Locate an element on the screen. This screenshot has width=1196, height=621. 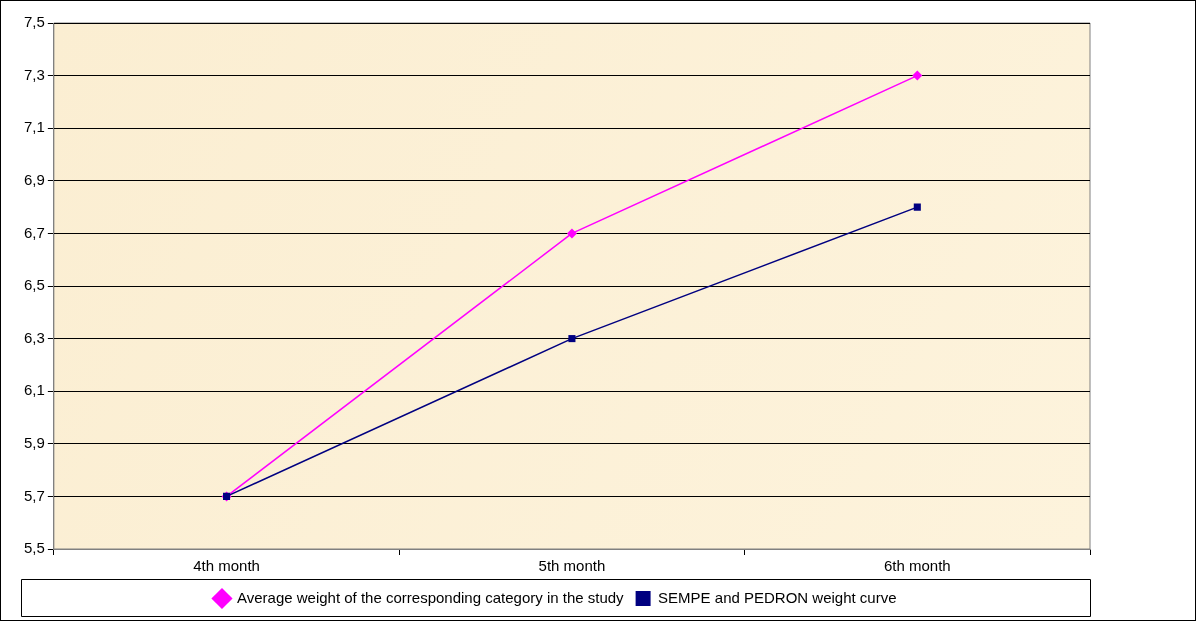
y-tick-label: 7,3 is located at coordinates (34, 74).